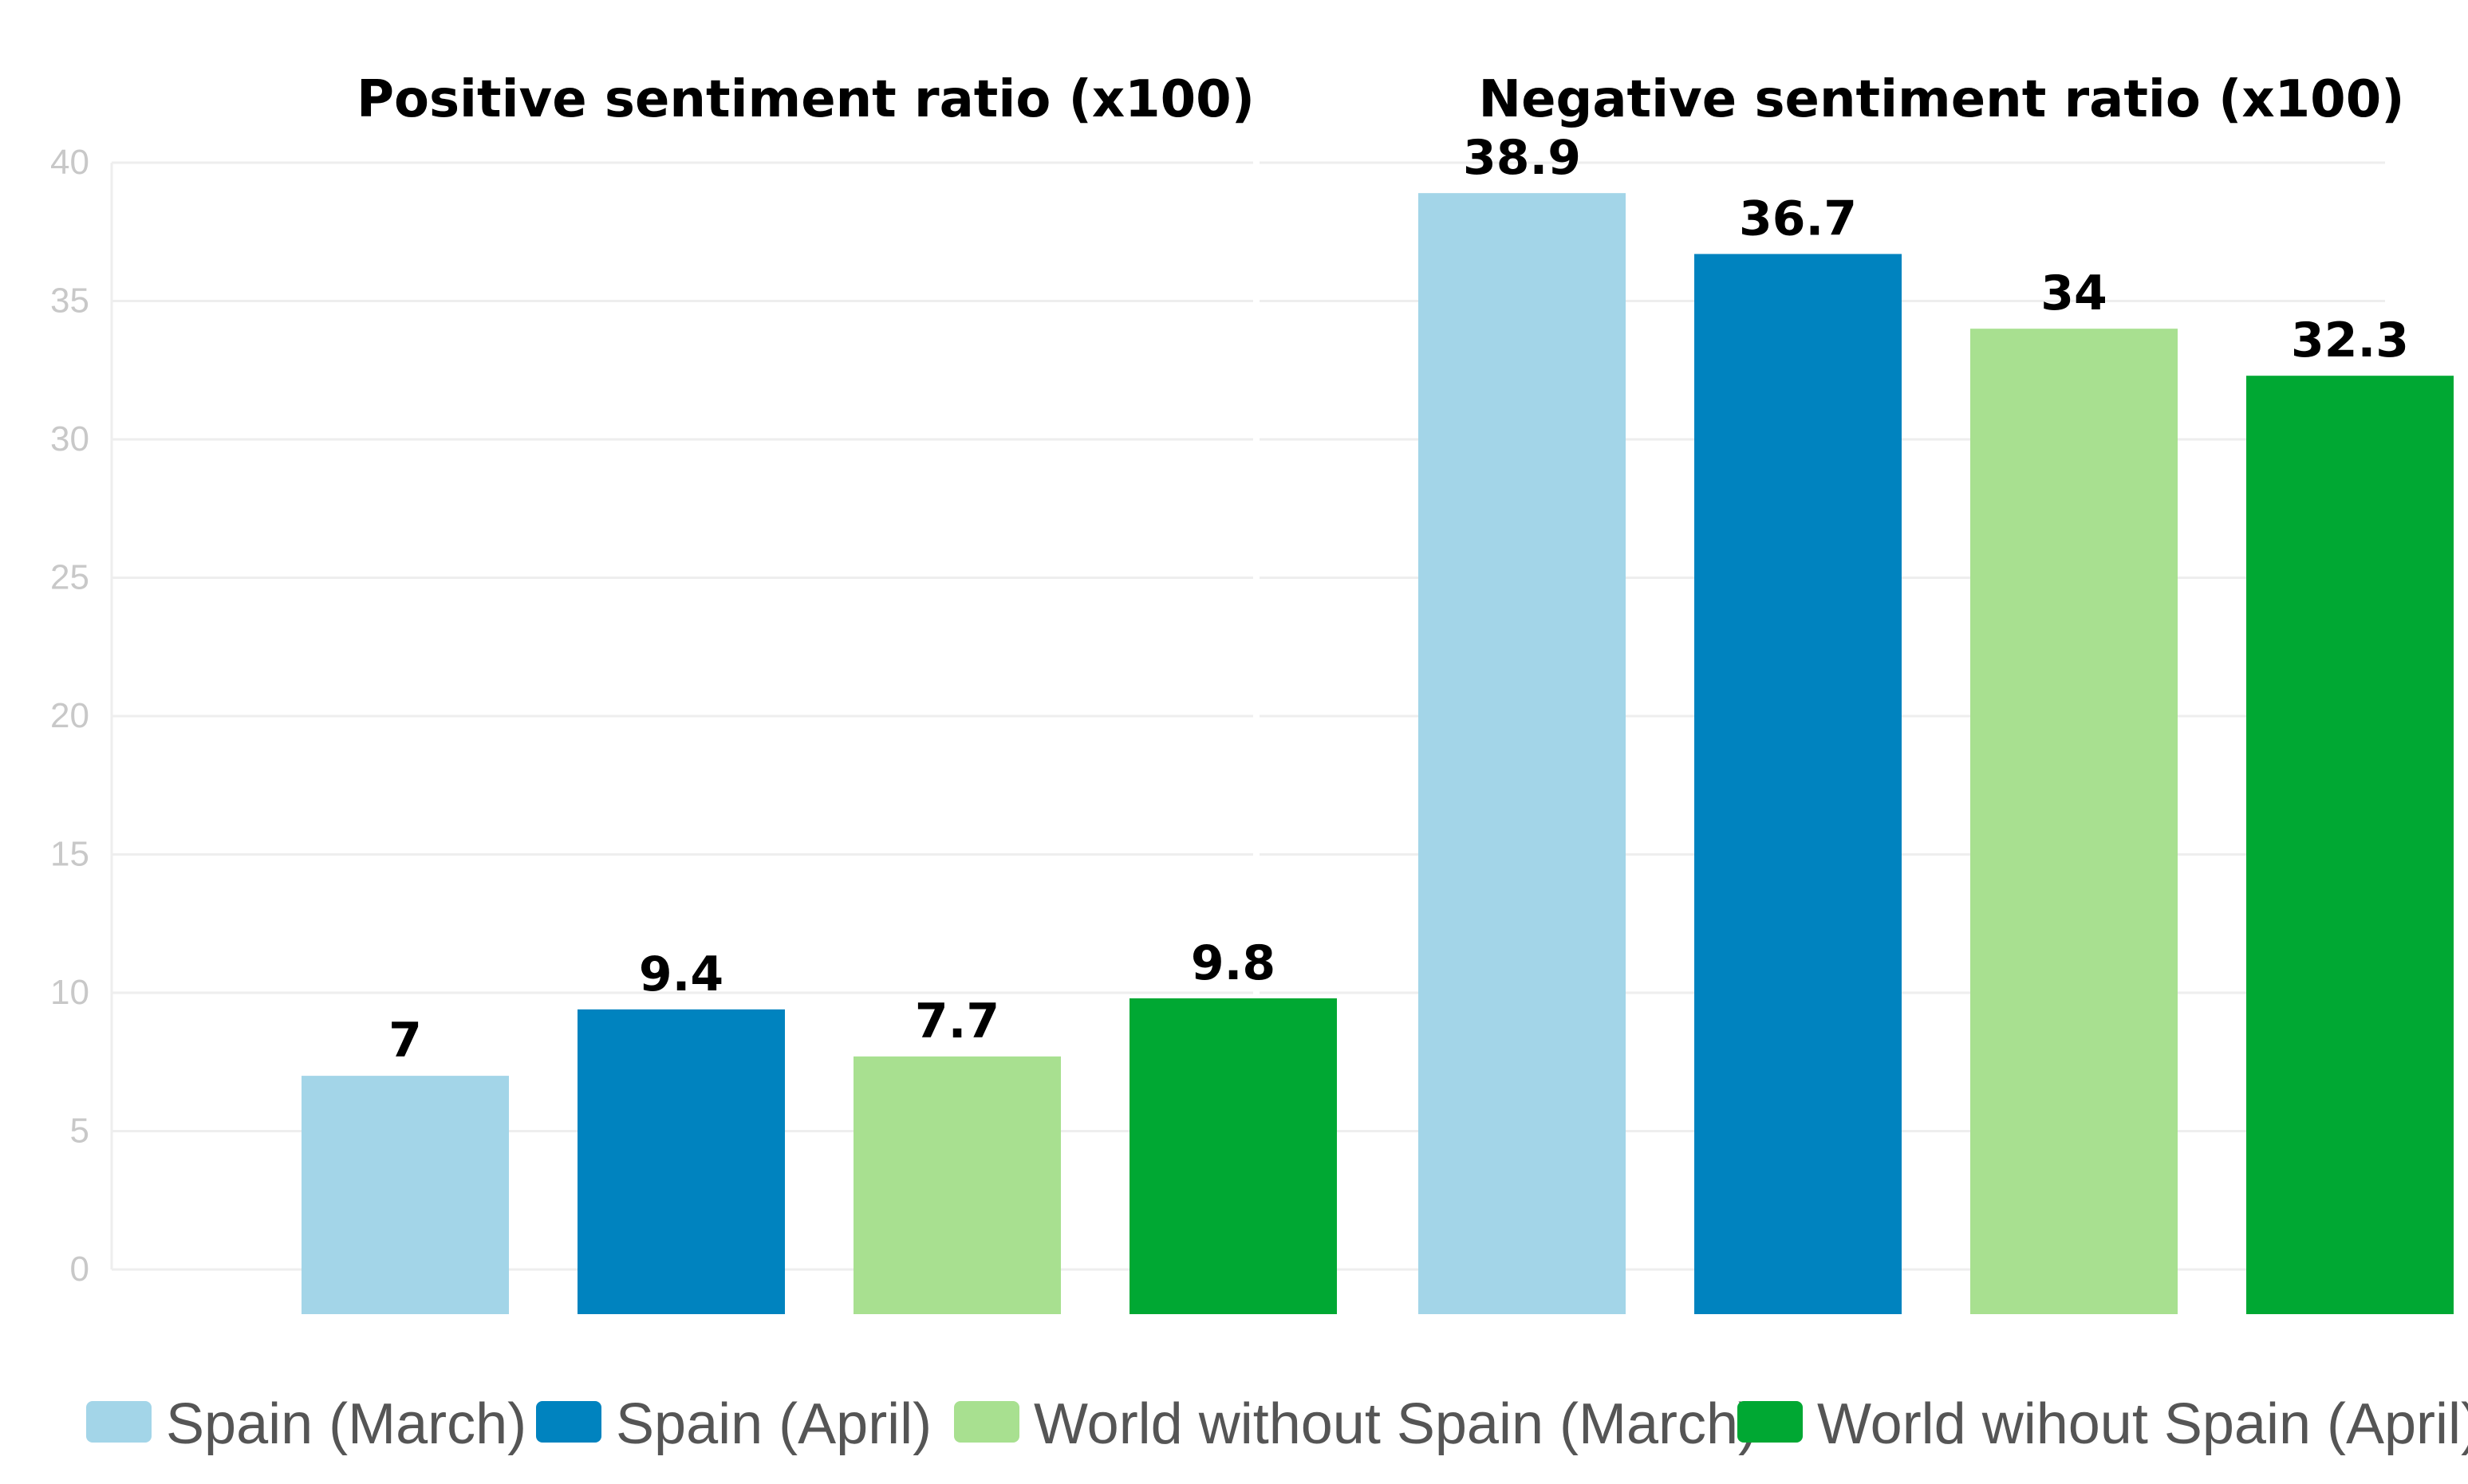  What do you see at coordinates (405, 1041) in the screenshot?
I see `data-label: 7` at bounding box center [405, 1041].